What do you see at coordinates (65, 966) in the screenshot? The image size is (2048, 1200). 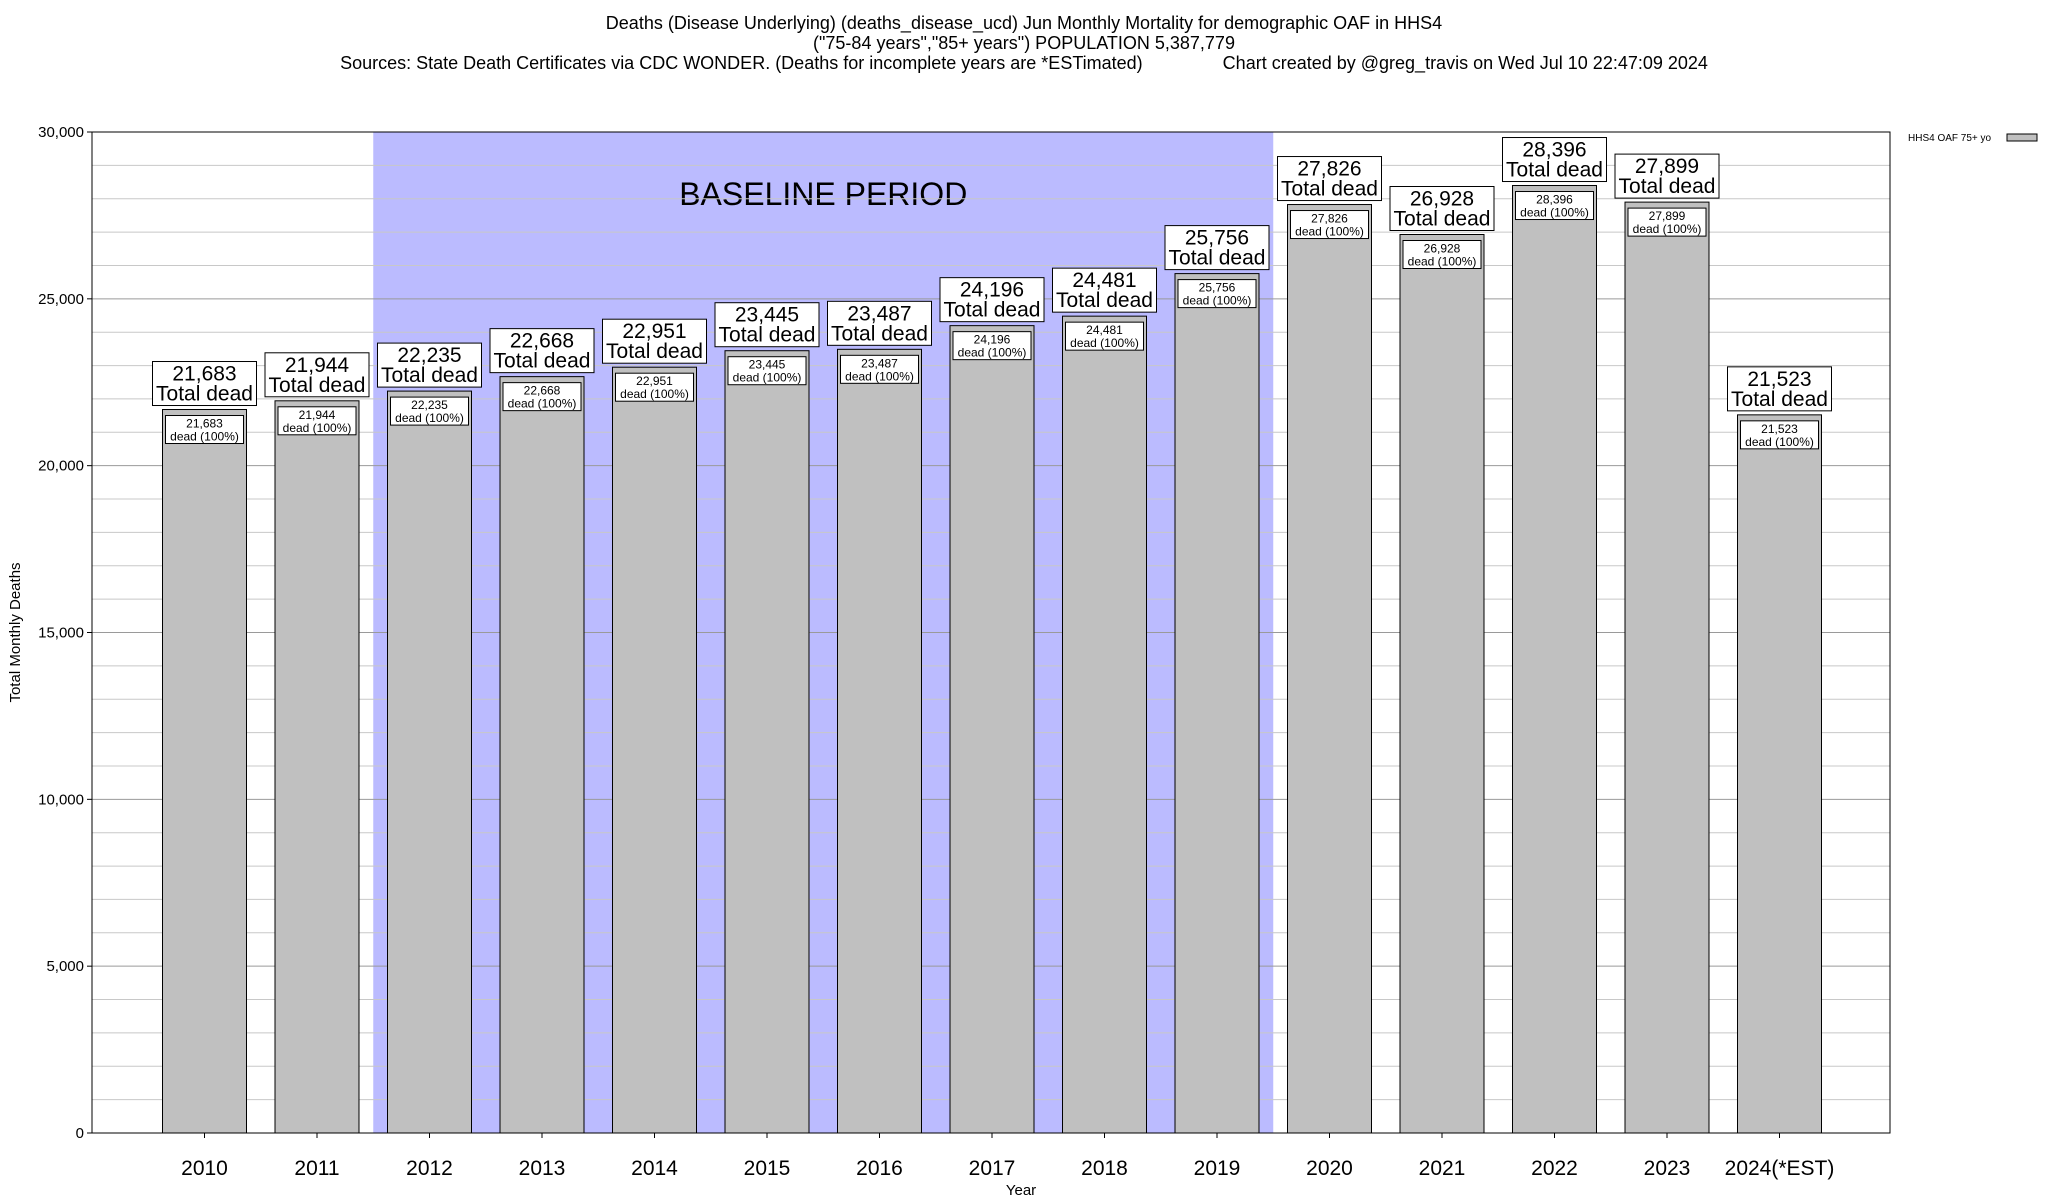 I see `y-tick-label: 5,000` at bounding box center [65, 966].